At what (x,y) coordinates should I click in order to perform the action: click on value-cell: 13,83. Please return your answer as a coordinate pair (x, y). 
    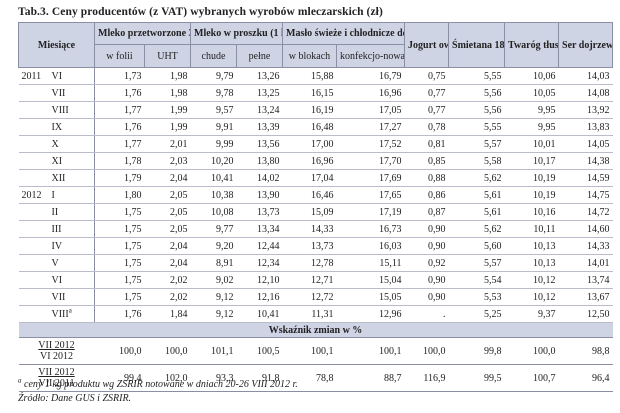
    Looking at the image, I should click on (585, 127).